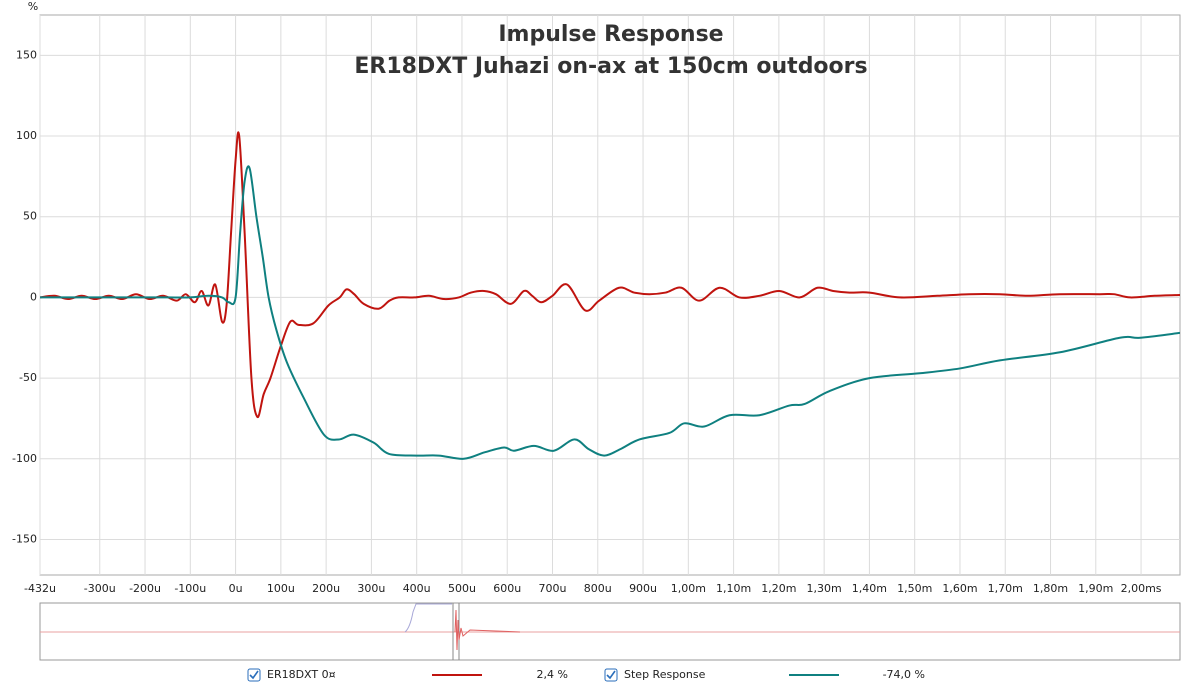 The width and height of the screenshot is (1200, 687). What do you see at coordinates (688, 588) in the screenshot?
I see `x-tick-label: 1,00m` at bounding box center [688, 588].